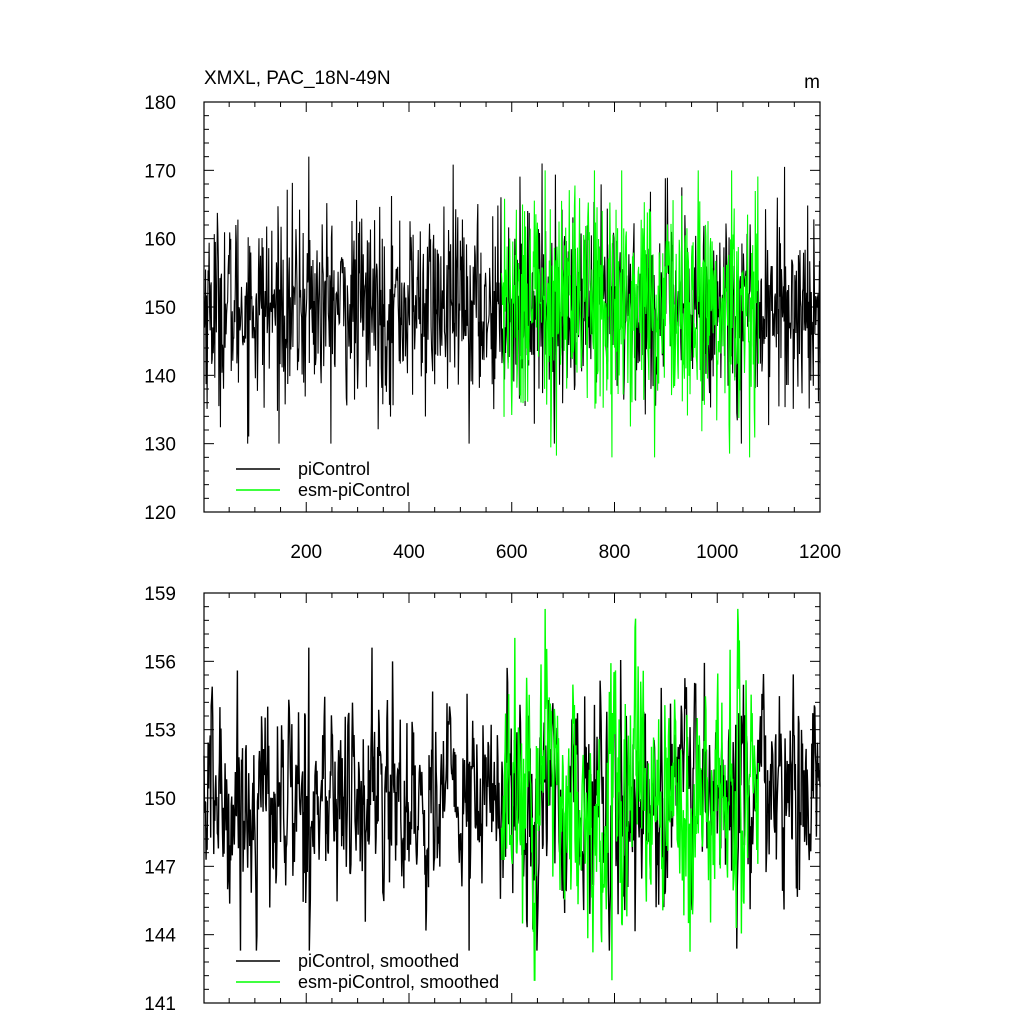 Image resolution: width=1024 pixels, height=1024 pixels. Describe the element at coordinates (512, 552) in the screenshot. I see `x-tick-label: 600` at that location.